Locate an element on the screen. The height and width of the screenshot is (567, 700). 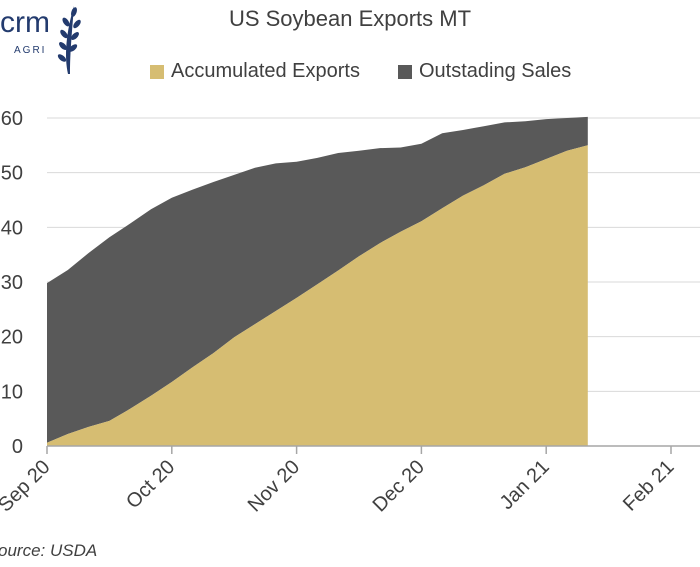
x-tick-label: Dec 20 is located at coordinates (399, 486).